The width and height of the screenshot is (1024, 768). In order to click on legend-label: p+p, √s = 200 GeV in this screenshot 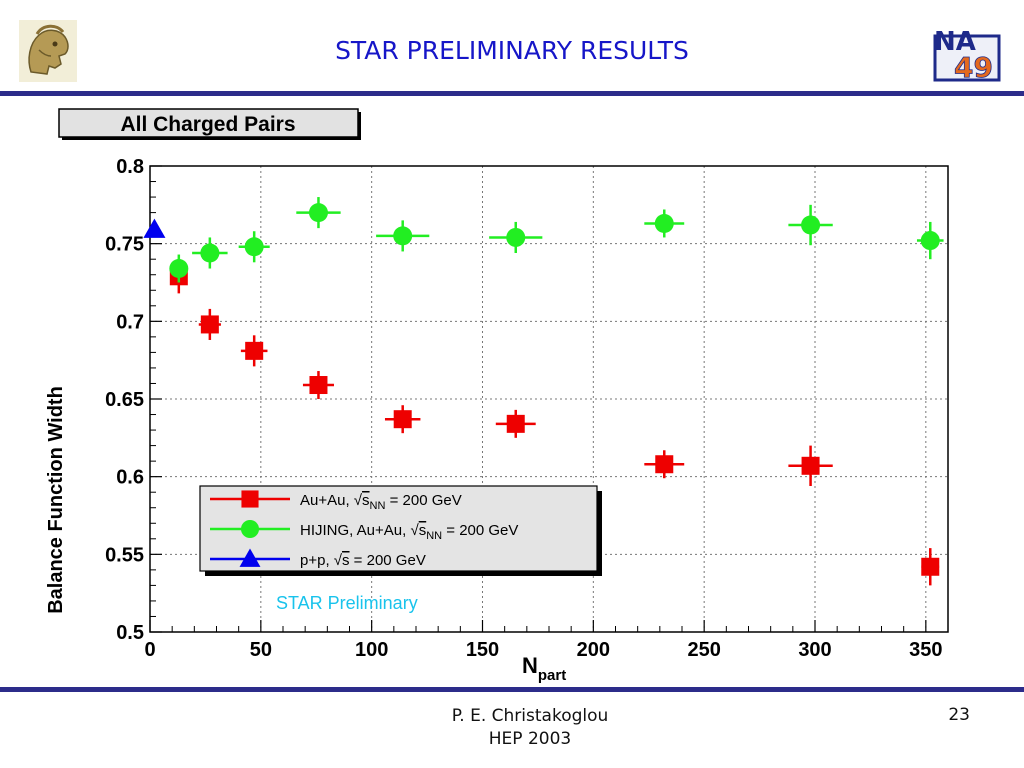, I will do `click(363, 560)`.